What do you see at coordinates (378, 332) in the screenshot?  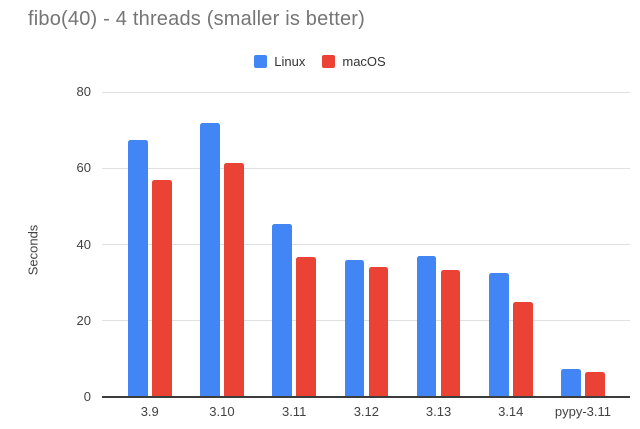 I see `bar-macos-3.12` at bounding box center [378, 332].